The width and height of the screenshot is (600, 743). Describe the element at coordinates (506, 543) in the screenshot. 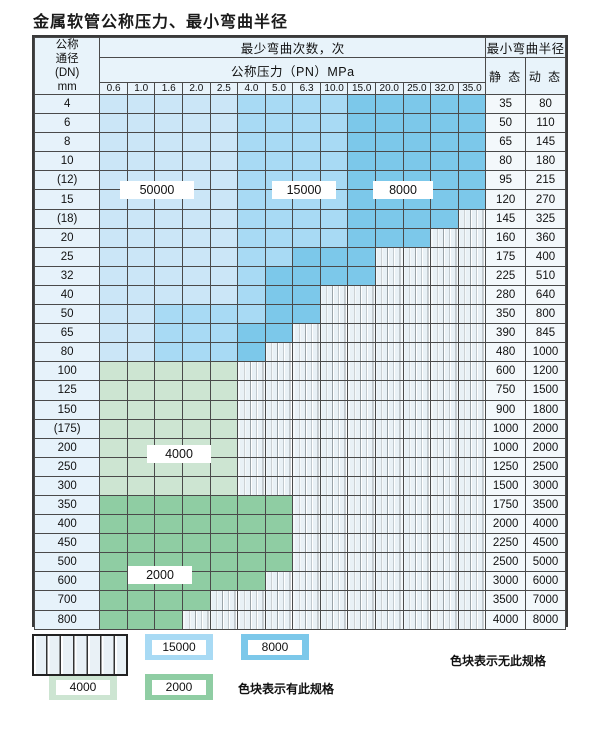

I see `cell-static-radius: 2250` at that location.